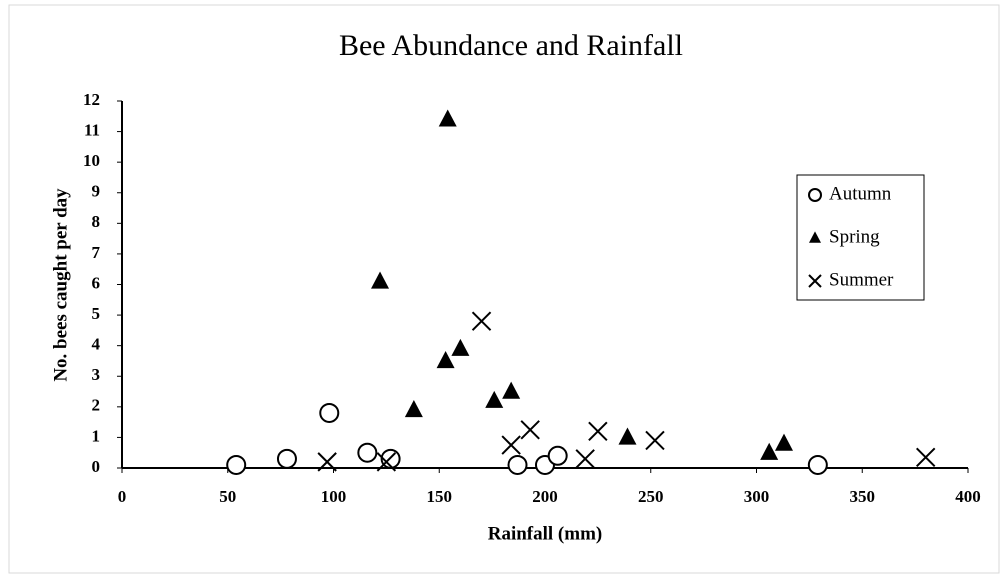 Image resolution: width=1007 pixels, height=581 pixels. What do you see at coordinates (757, 496) in the screenshot?
I see `x-tick-label: 300` at bounding box center [757, 496].